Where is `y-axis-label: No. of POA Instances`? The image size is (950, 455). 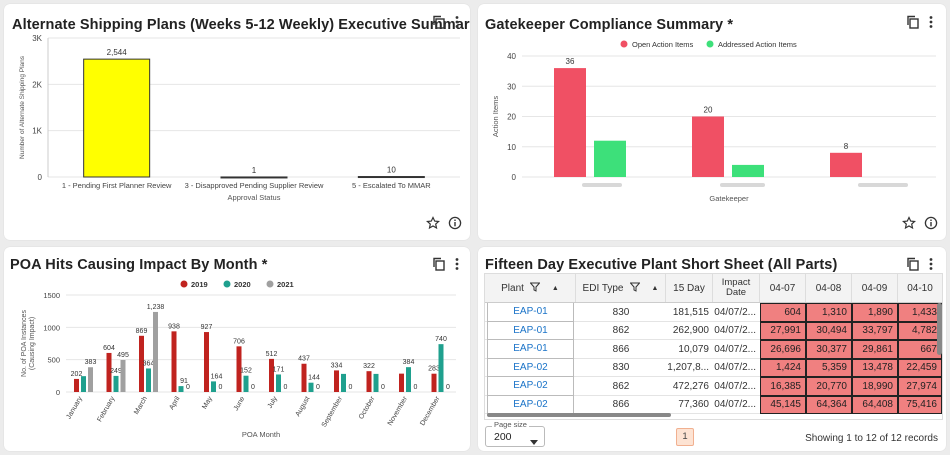
y-axis-label: No. of POA Instances is located at coordinates (24, 343).